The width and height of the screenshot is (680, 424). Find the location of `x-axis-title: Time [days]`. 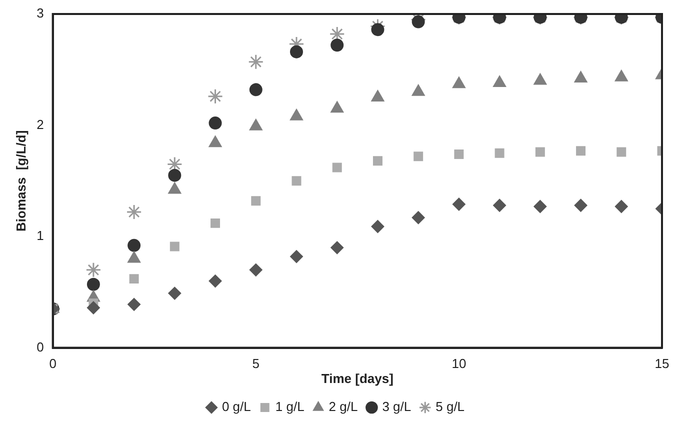

x-axis-title: Time [days] is located at coordinates (357, 378).